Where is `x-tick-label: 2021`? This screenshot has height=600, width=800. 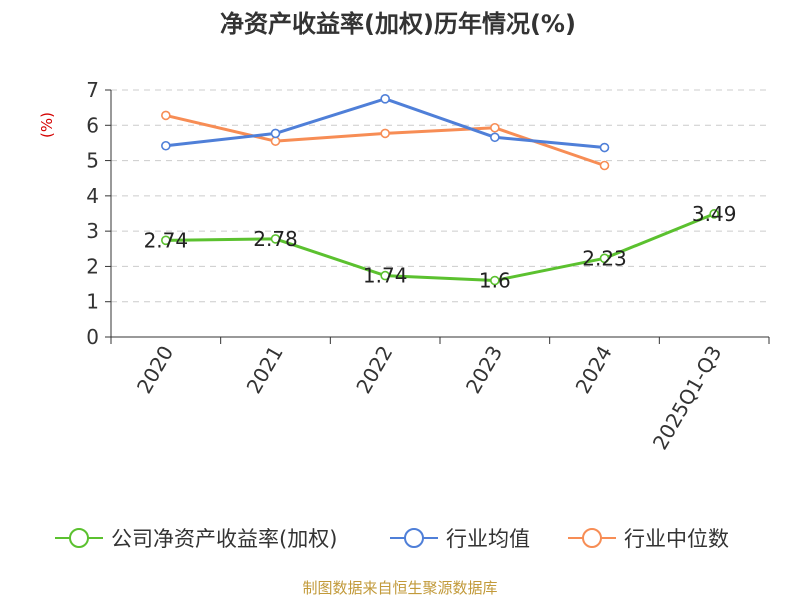
x-tick-label: 2021 is located at coordinates (265, 370).